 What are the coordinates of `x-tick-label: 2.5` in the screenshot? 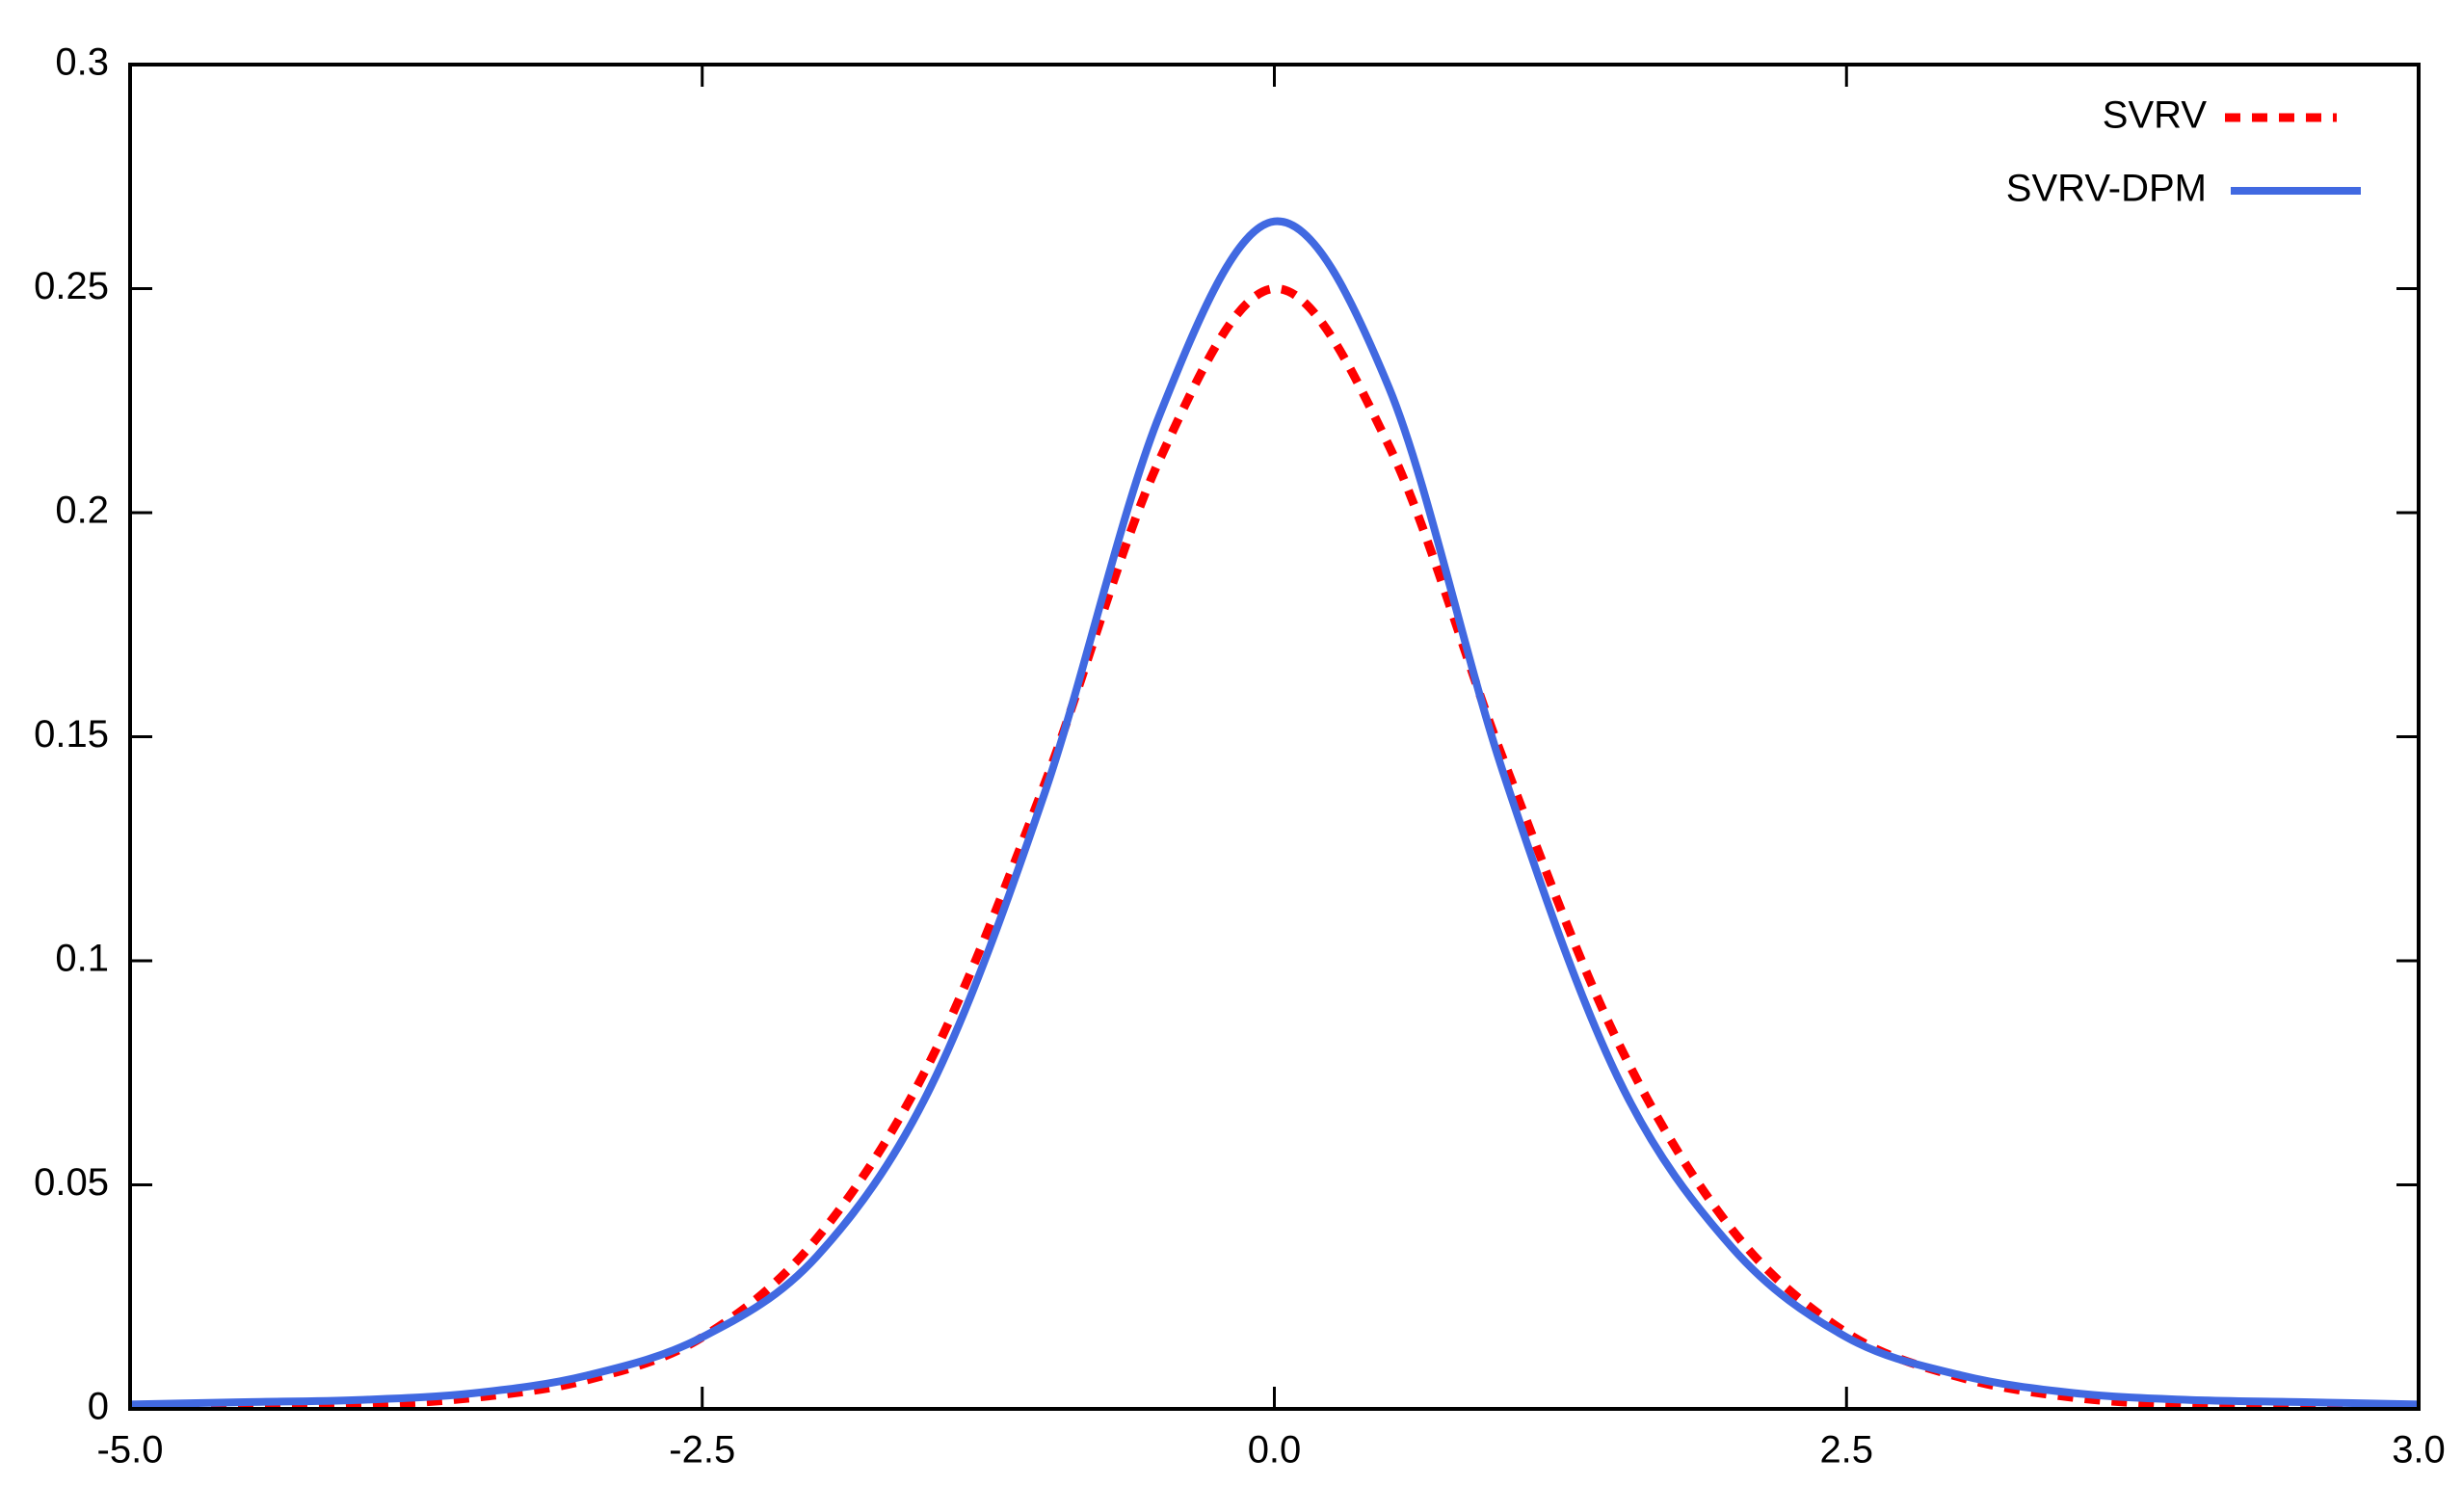 It's located at (1846, 1450).